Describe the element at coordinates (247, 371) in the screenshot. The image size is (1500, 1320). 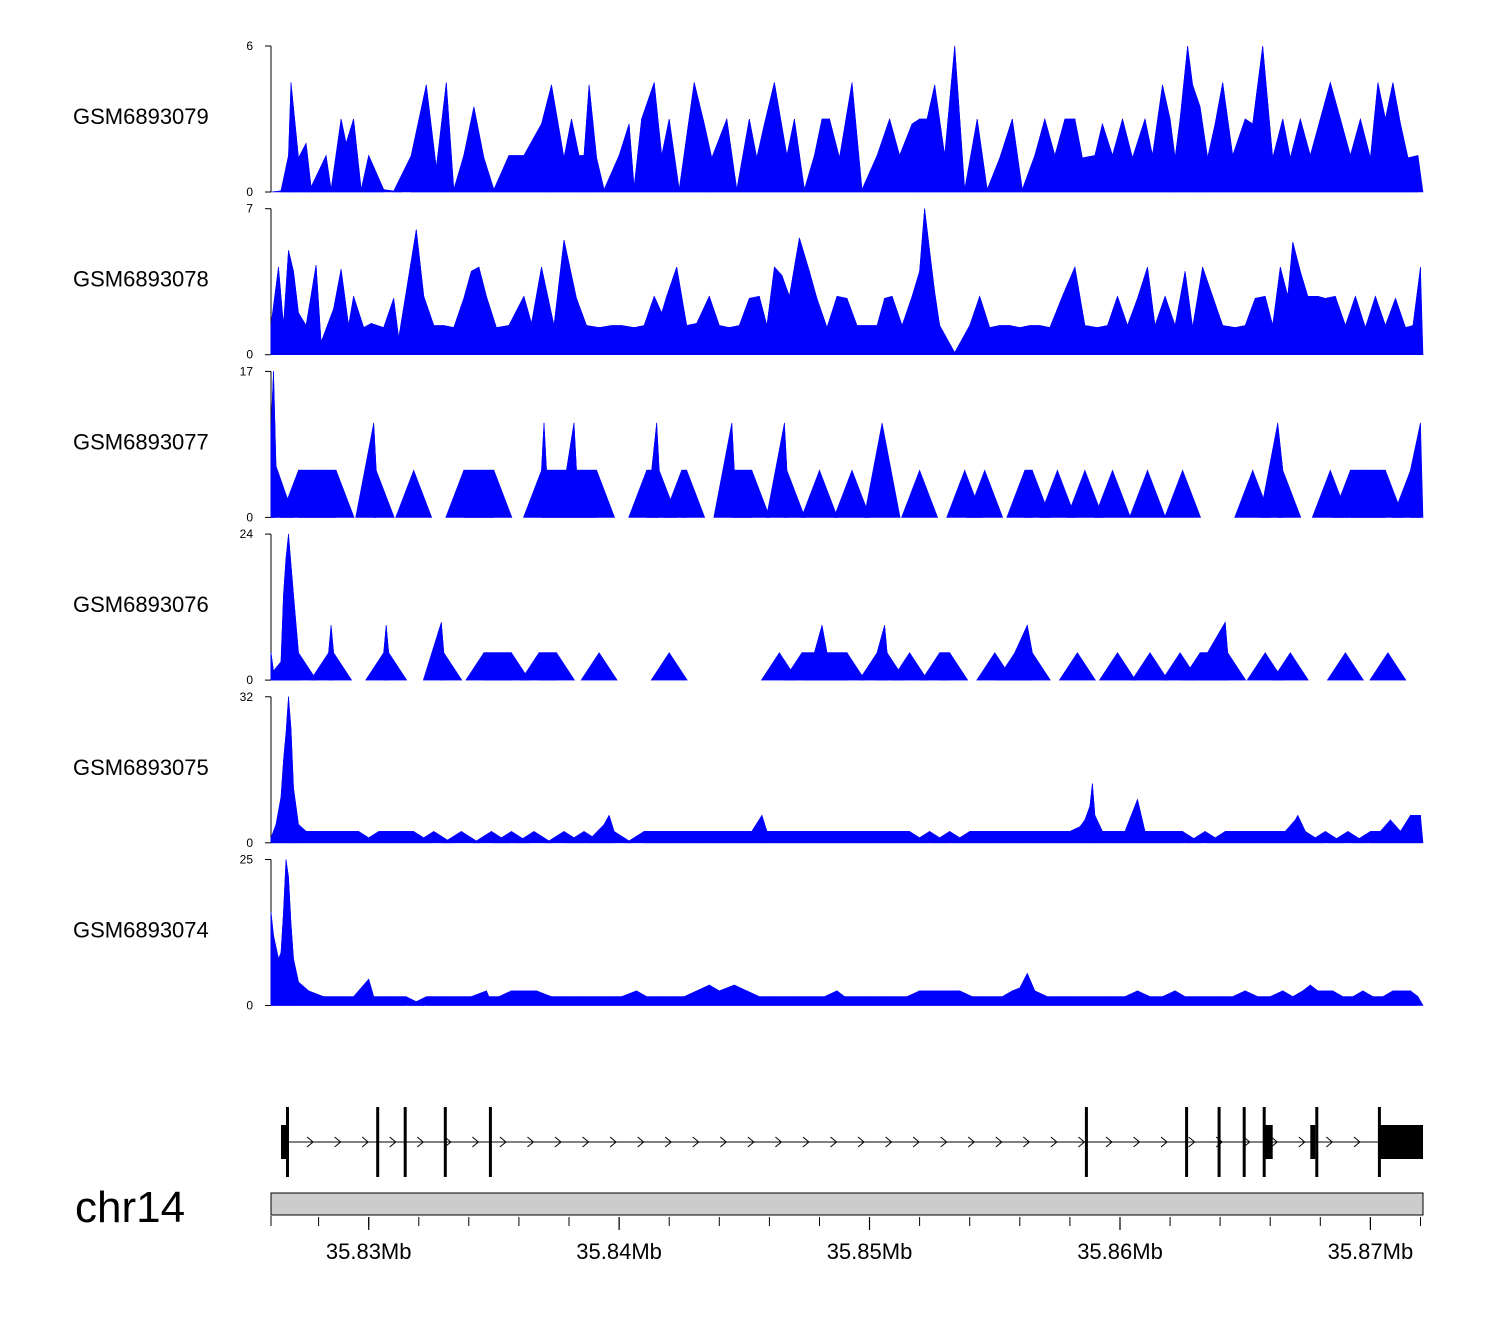
I see `track-y-max-label: 17` at that location.